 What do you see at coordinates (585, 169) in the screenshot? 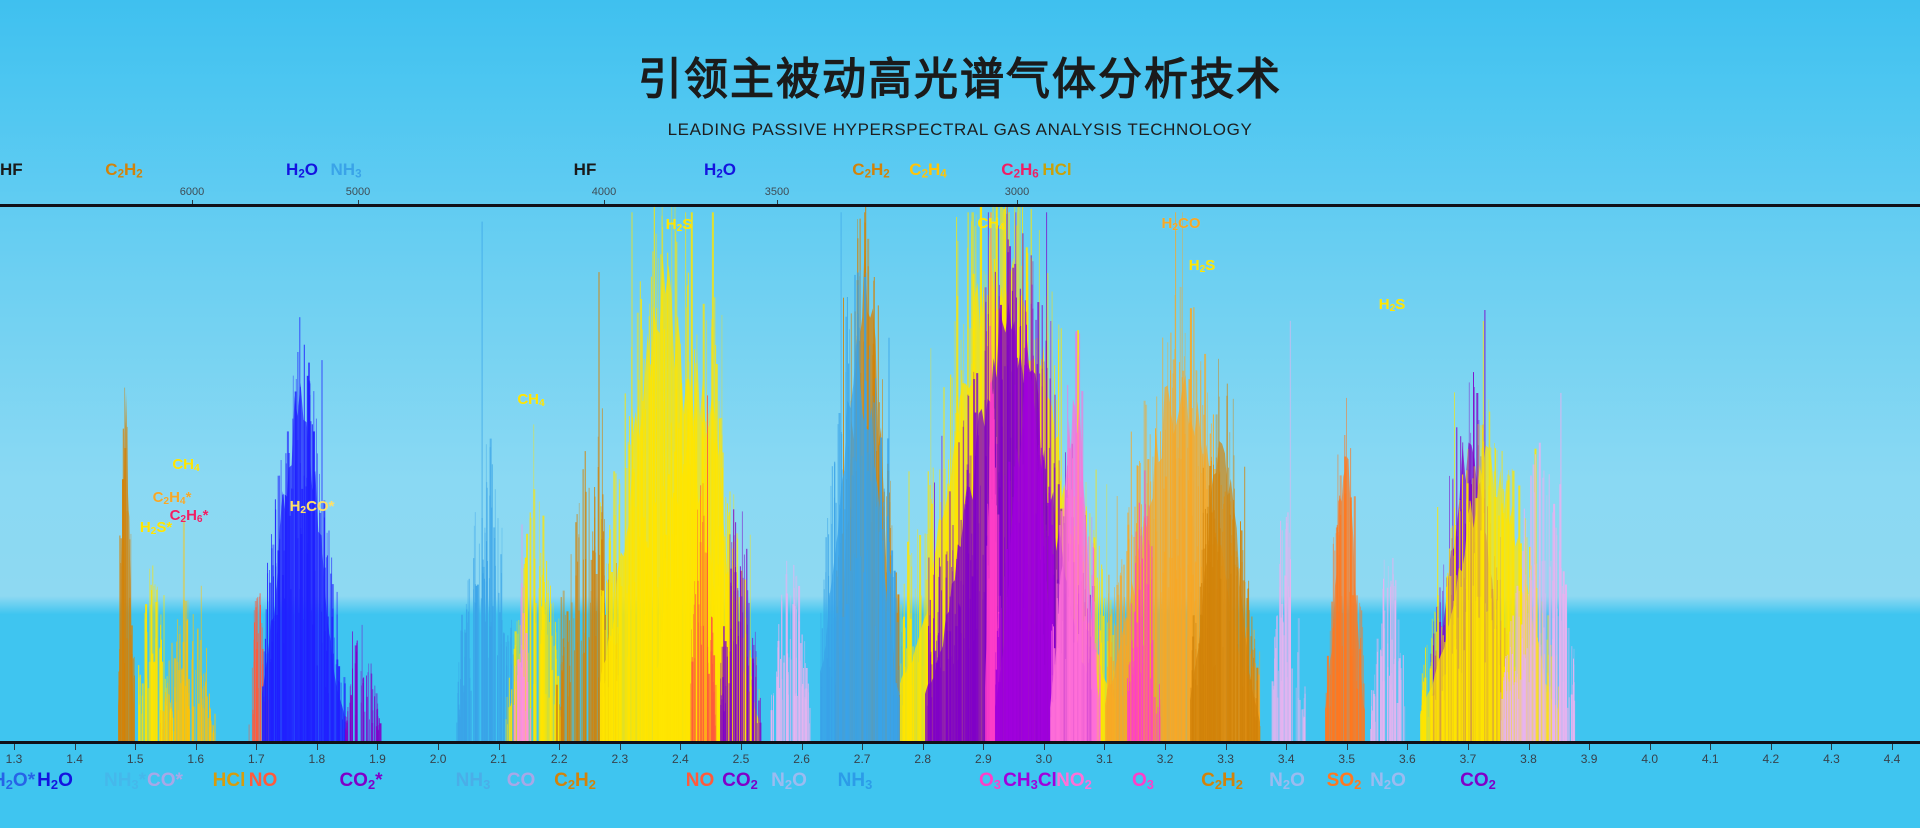
I see `top-gas-label-hf-4: HF` at bounding box center [585, 169].